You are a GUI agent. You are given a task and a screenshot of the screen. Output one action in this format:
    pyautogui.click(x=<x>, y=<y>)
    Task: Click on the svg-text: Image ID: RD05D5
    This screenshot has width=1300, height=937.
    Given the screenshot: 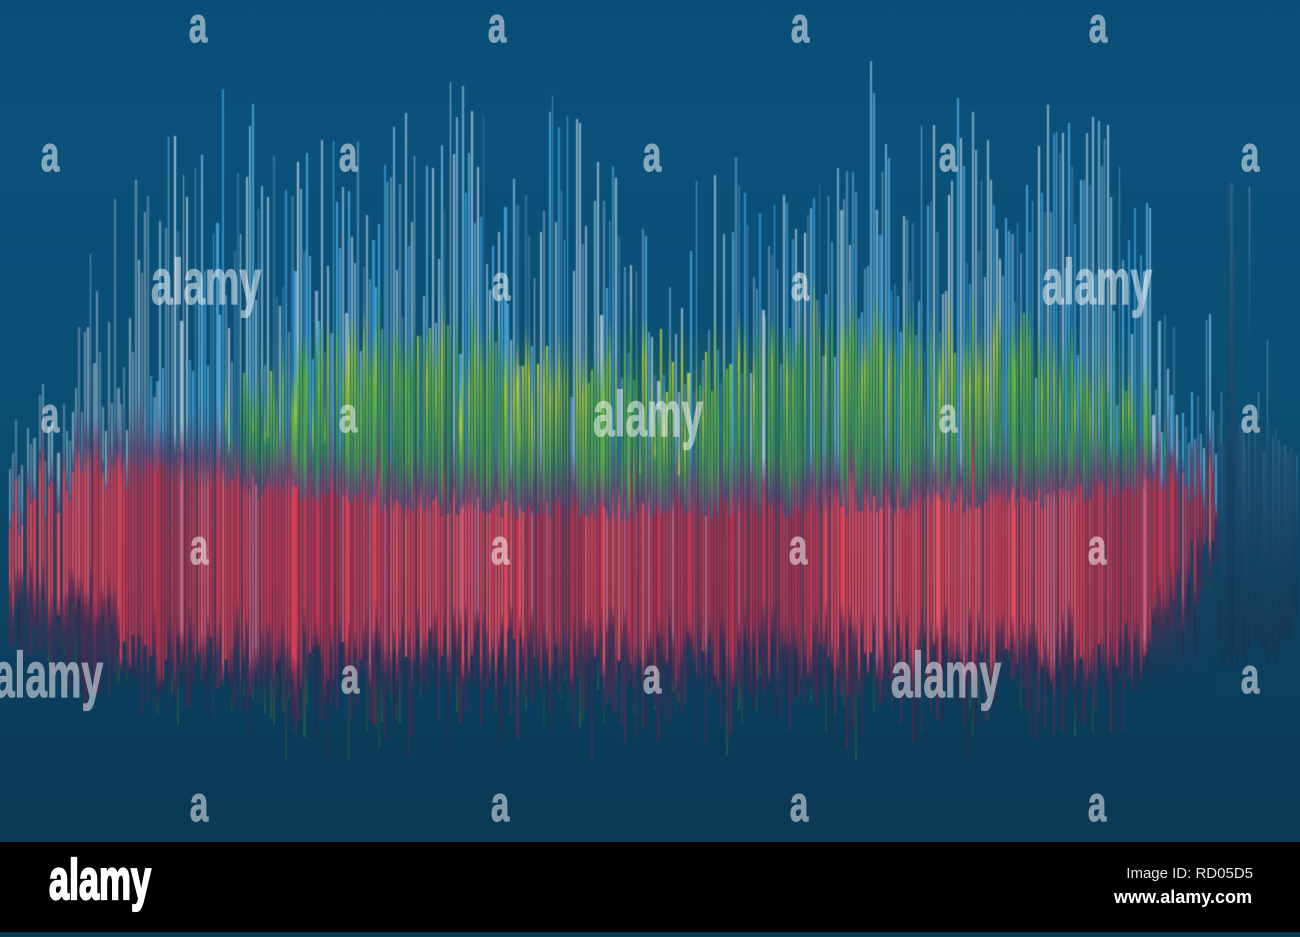 What is the action you would take?
    pyautogui.click(x=1189, y=873)
    